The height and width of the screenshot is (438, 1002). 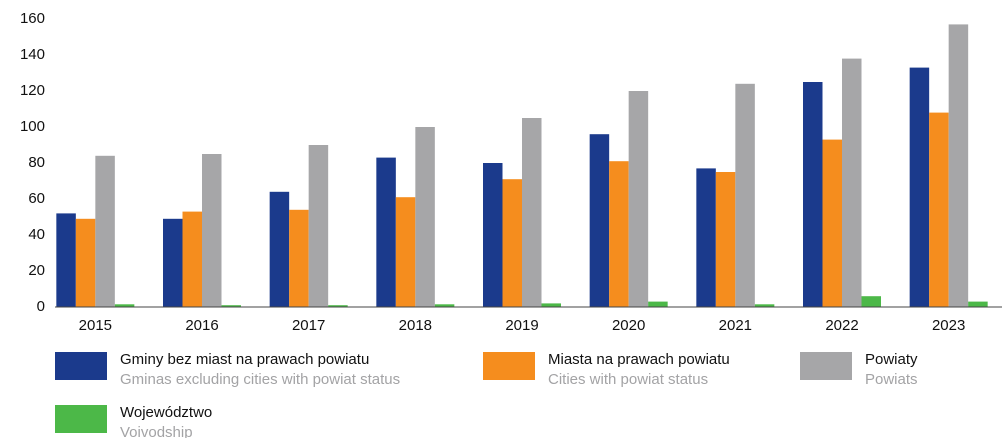 I want to click on legend-sublabel: Cities with powiat status, so click(x=628, y=379).